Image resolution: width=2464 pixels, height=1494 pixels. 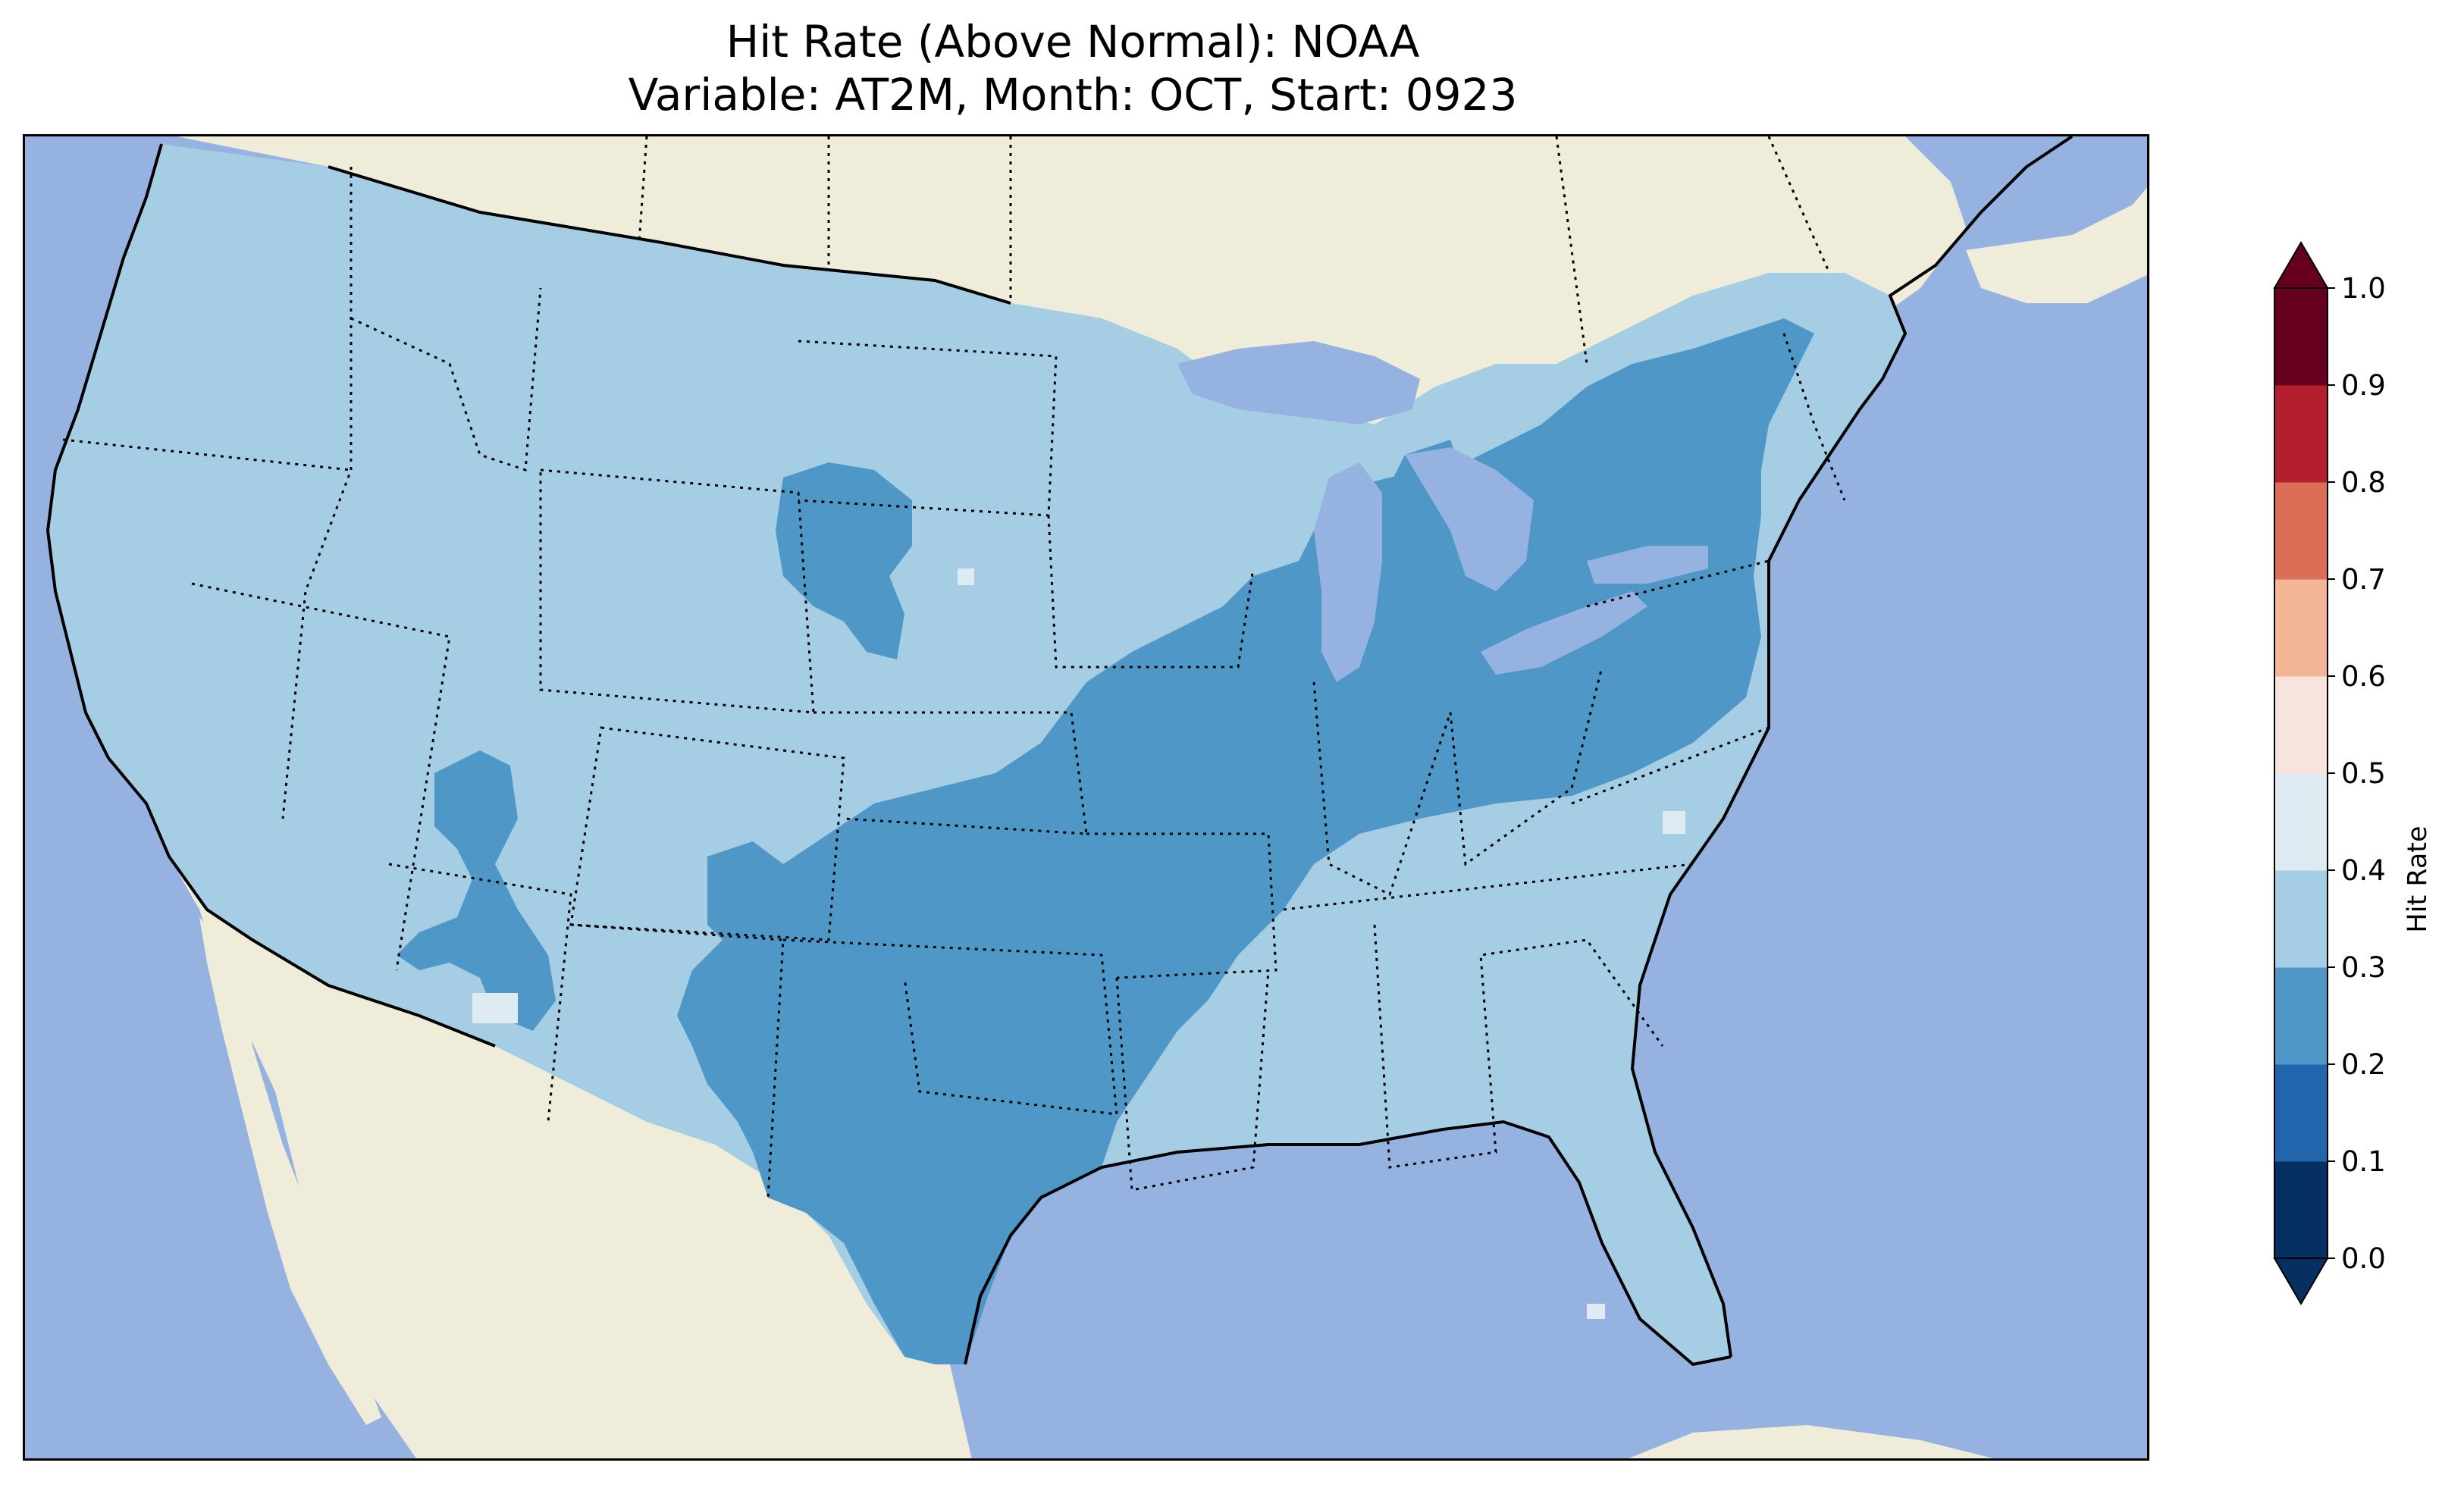 What do you see at coordinates (2056, 245) in the screenshot?
I see `maritimes-land` at bounding box center [2056, 245].